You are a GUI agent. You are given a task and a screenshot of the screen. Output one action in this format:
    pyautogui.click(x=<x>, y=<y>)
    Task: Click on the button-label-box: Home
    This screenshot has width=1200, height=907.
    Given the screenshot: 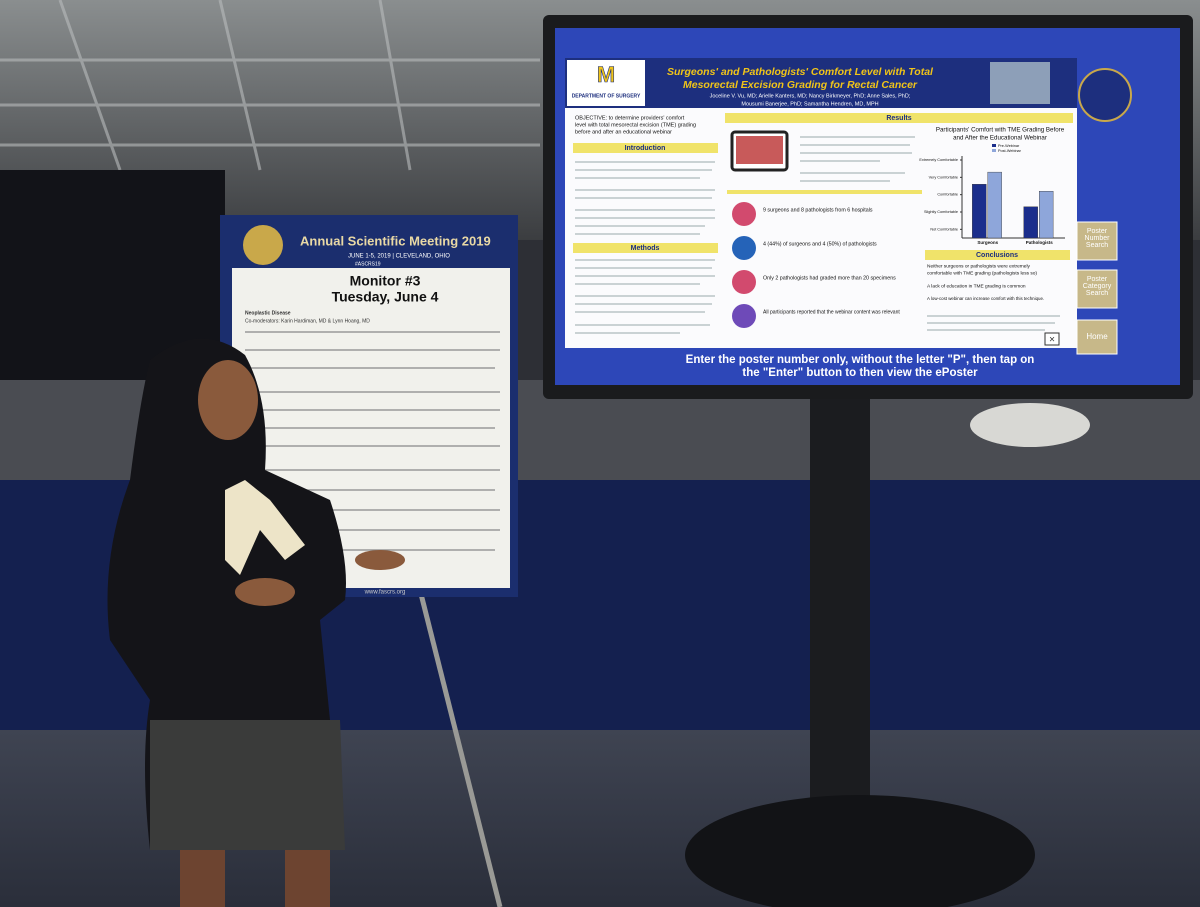 What is the action you would take?
    pyautogui.click(x=1097, y=336)
    